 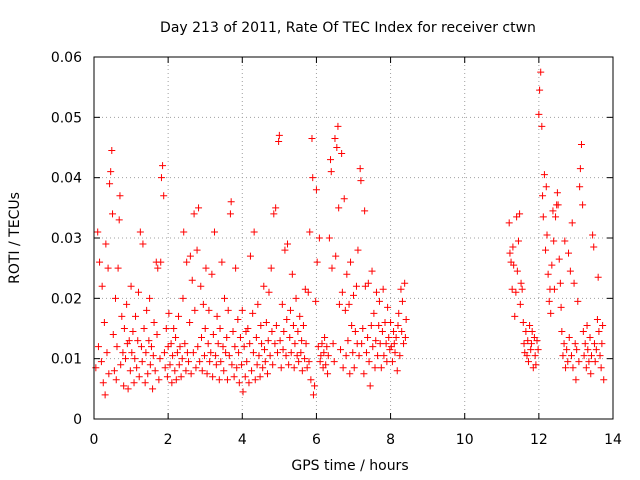 What do you see at coordinates (390, 440) in the screenshot?
I see `x-tick-label: 8` at bounding box center [390, 440].